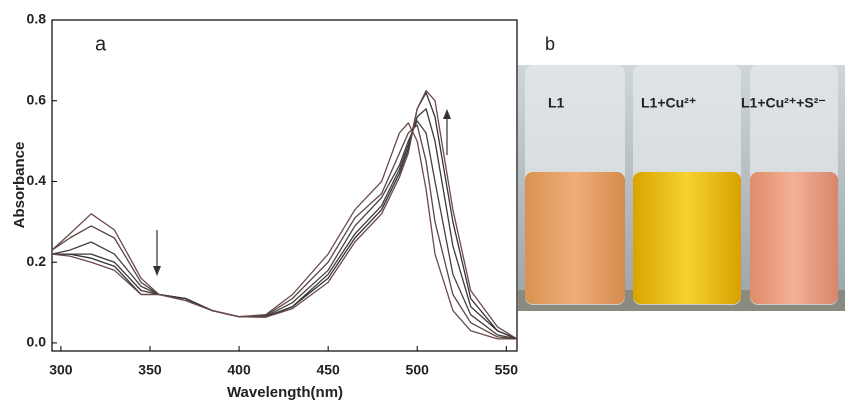 Image resolution: width=845 pixels, height=408 pixels. I want to click on x-tick-label: 450, so click(328, 370).